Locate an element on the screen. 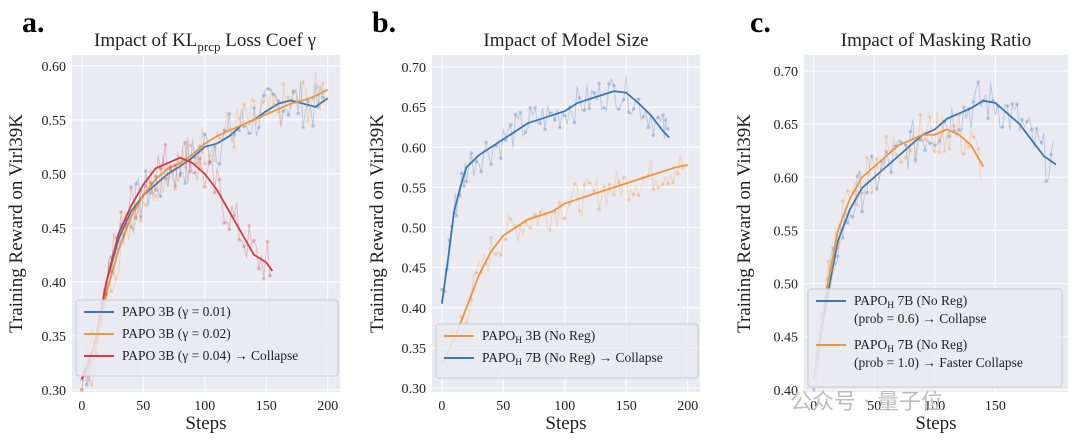  x-tick-label: 50 is located at coordinates (874, 406).